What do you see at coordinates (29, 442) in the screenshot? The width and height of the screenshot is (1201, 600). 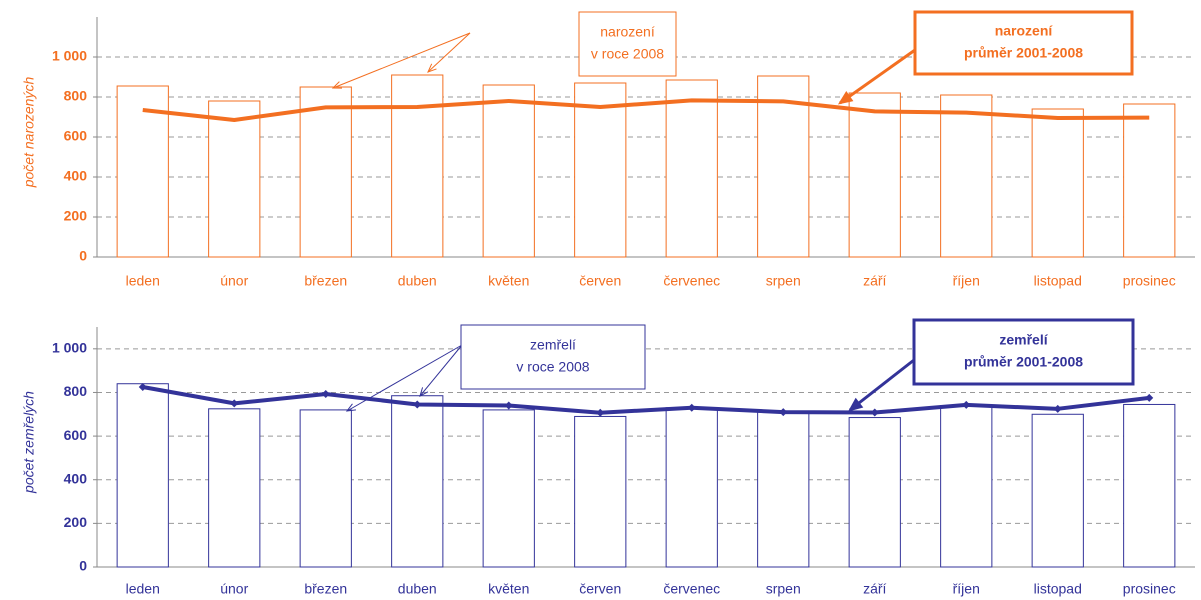 I see `y-axis-label: počet zemřelých` at bounding box center [29, 442].